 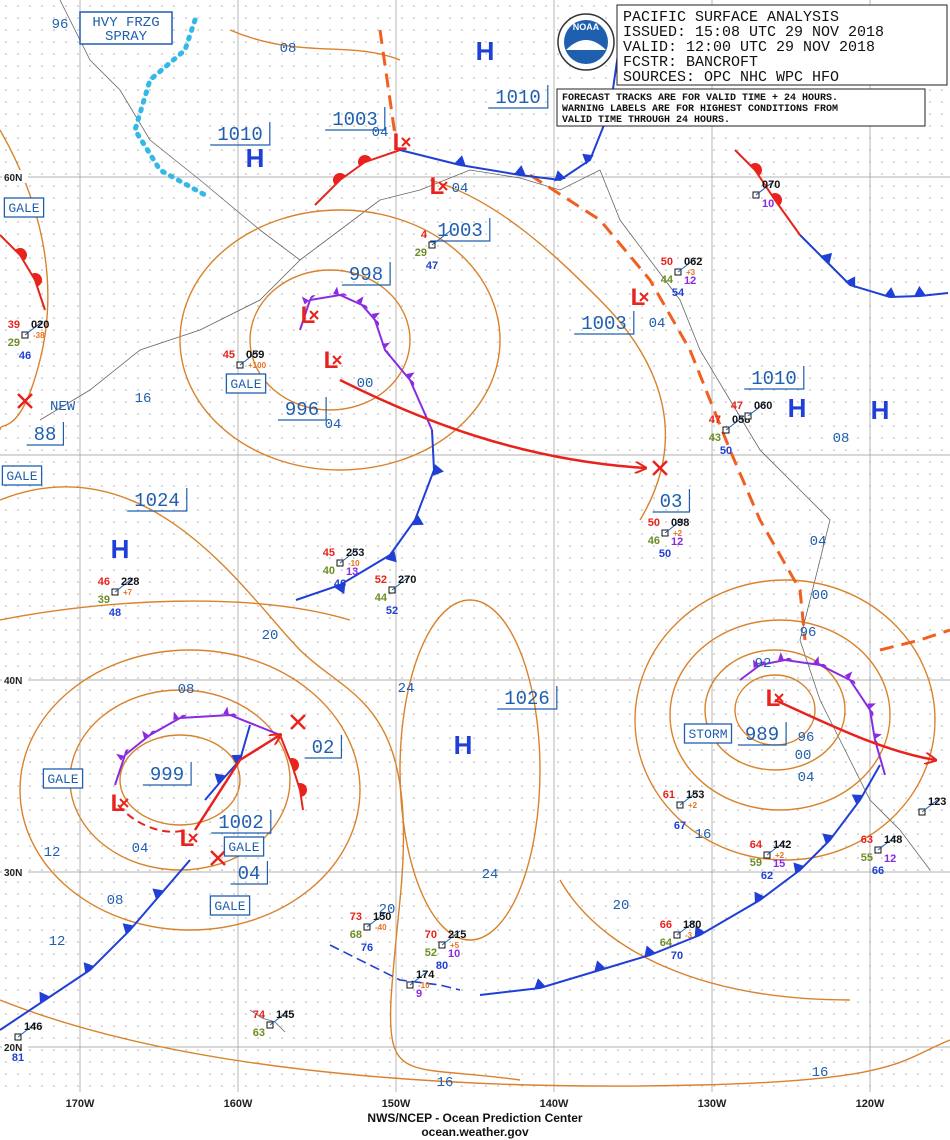 I want to click on station-dew: 39, so click(x=104, y=600).